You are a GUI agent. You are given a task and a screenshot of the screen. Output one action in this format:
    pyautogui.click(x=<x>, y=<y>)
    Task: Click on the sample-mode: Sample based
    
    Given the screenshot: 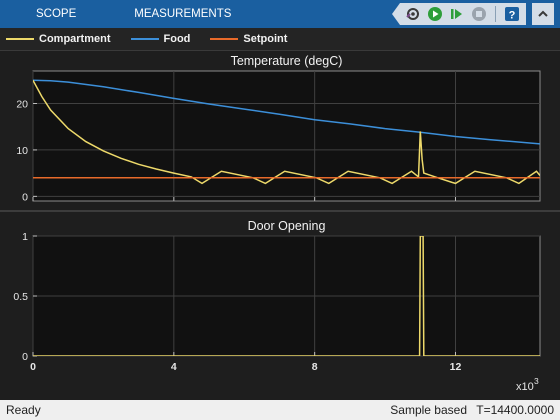 What is the action you would take?
    pyautogui.click(x=428, y=410)
    